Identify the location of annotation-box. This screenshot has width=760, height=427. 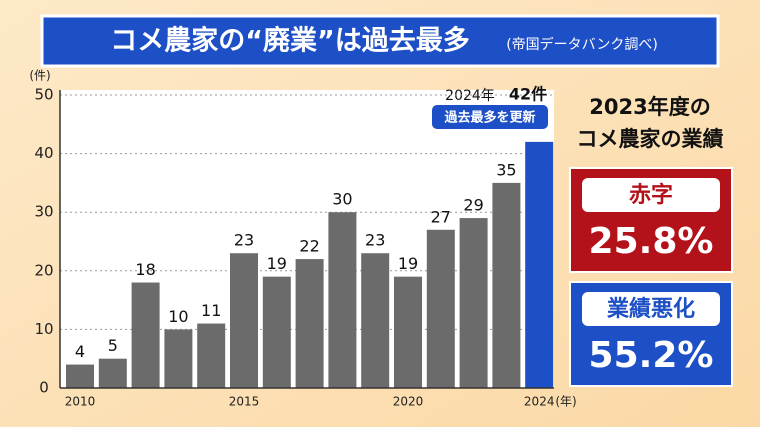
(490, 117).